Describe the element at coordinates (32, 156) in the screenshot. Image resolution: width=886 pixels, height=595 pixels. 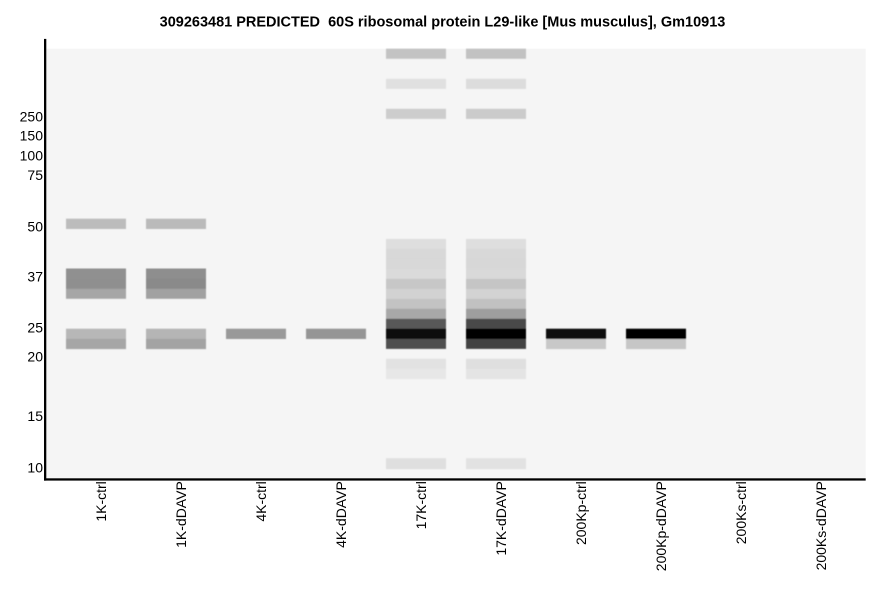
I see `svg-text: 100` at that location.